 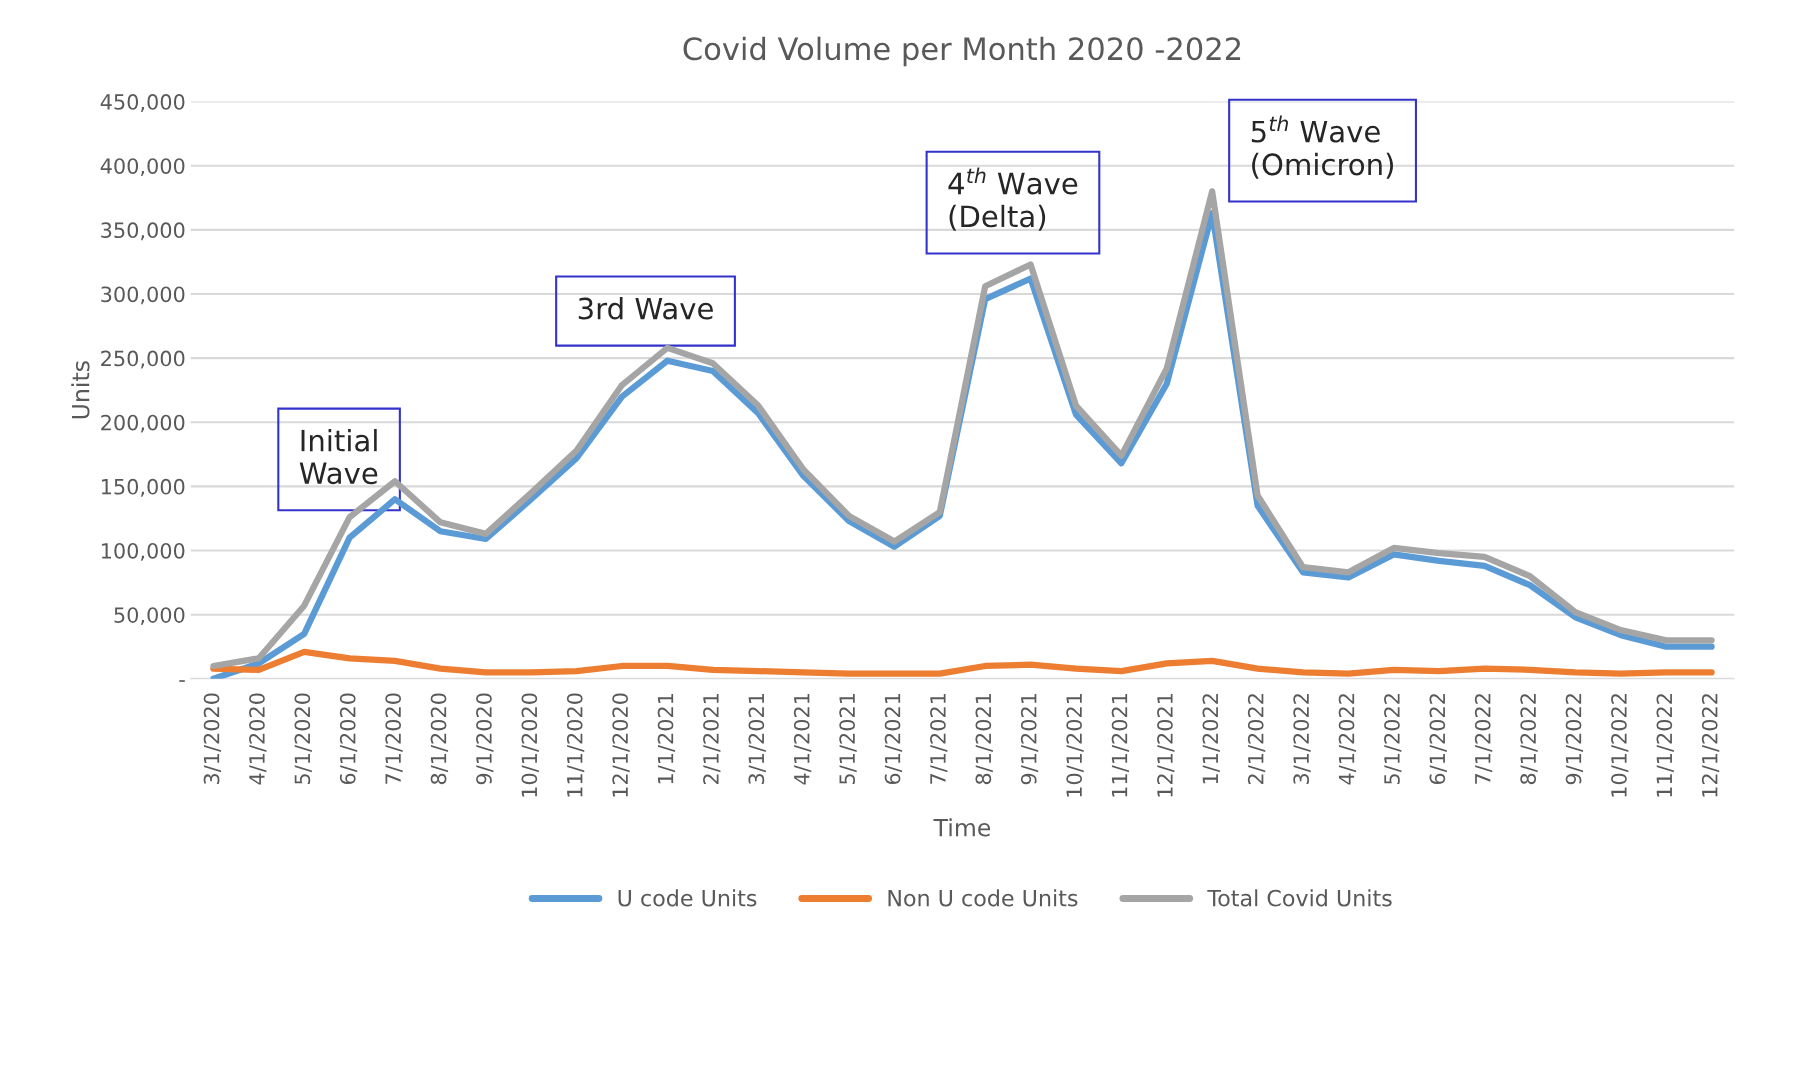 What do you see at coordinates (1211, 739) in the screenshot?
I see `x-tick-label: 1/1/2022` at bounding box center [1211, 739].